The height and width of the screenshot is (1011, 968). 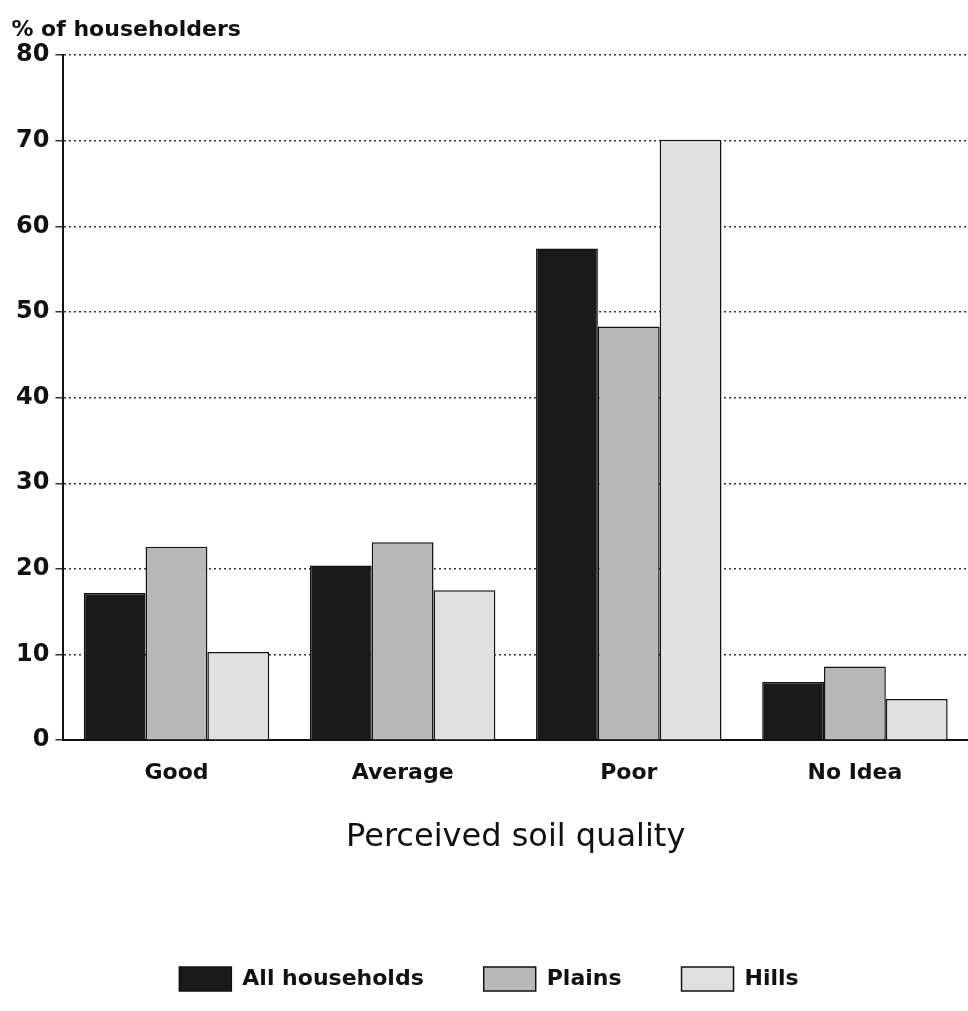 What do you see at coordinates (32, 53) in the screenshot?
I see `y-tick-label: 80` at bounding box center [32, 53].